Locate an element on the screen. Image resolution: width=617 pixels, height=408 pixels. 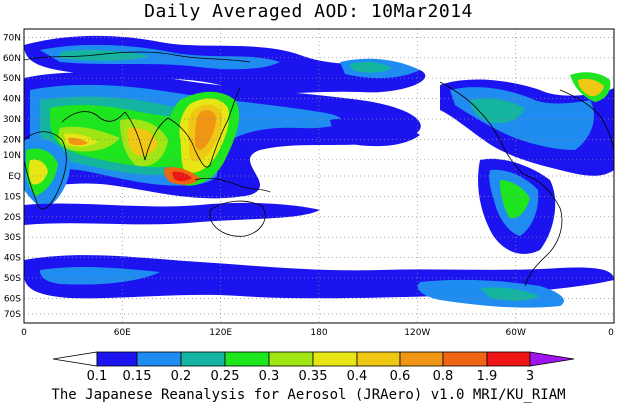
lon-label: 180 is located at coordinates (318, 333).